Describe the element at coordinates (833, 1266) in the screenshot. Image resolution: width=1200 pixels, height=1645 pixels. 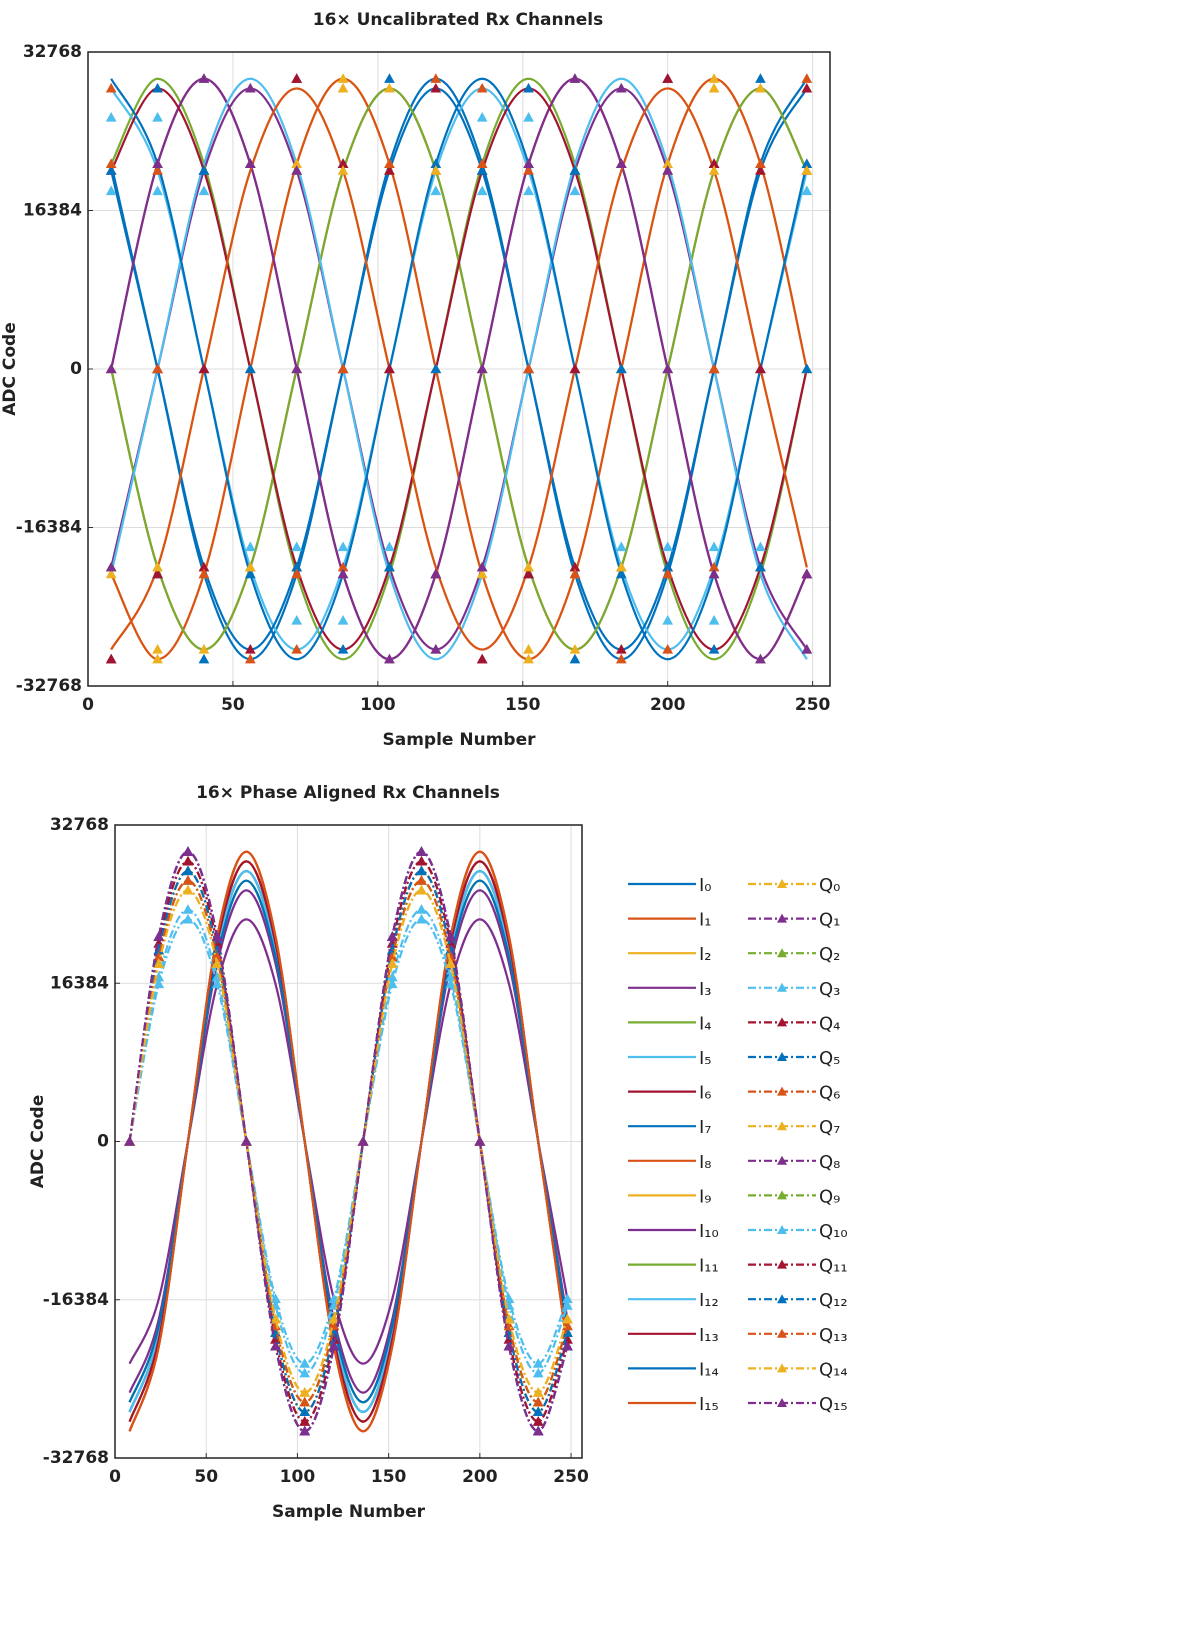
I see `legend-label: Q₁₁` at that location.